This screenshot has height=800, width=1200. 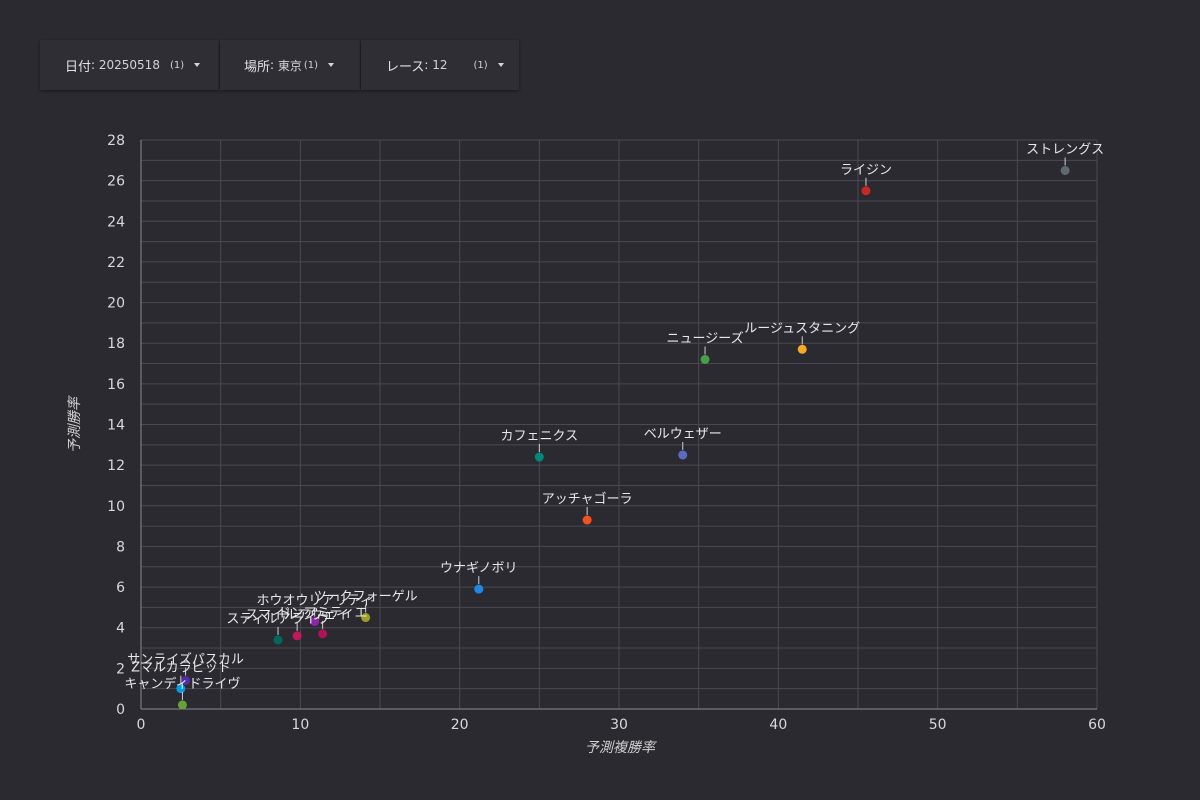 I want to click on filter-date-count: (1), so click(x=177, y=65).